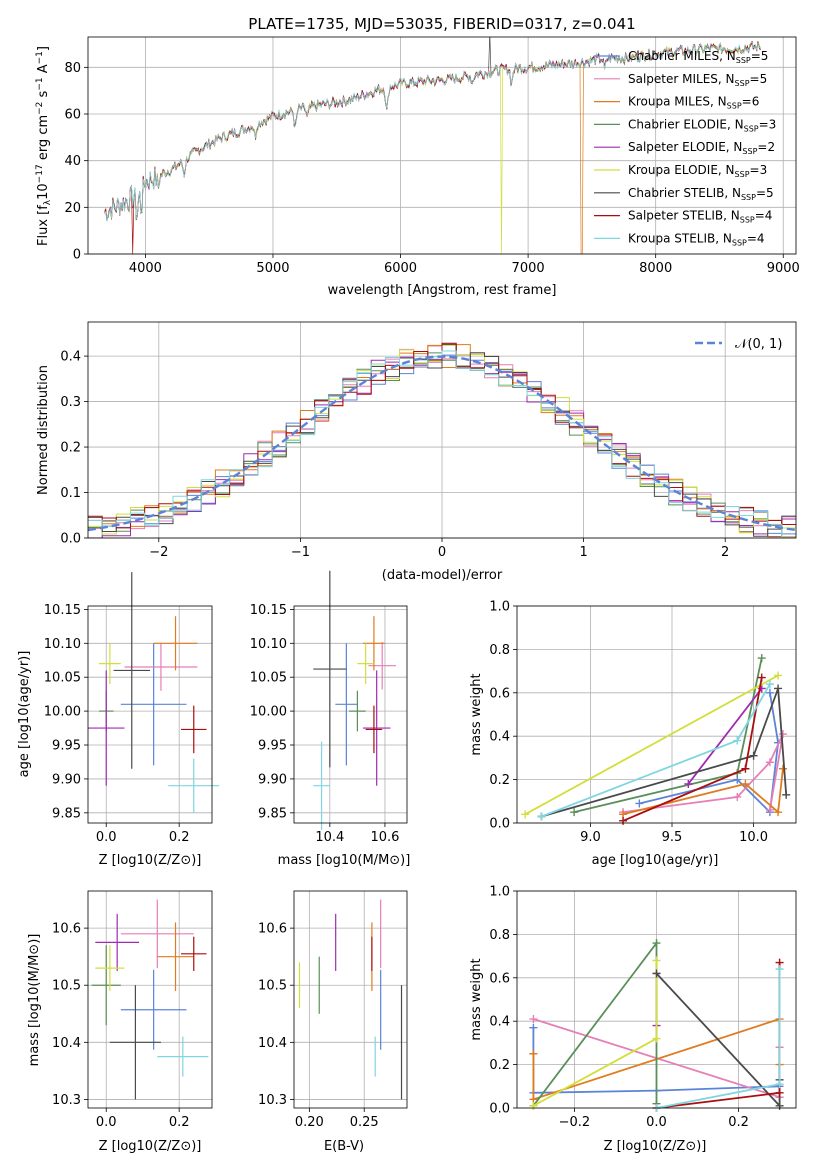 This screenshot has height=1170, width=819. What do you see at coordinates (268, 610) in the screenshot?
I see `y-tick-label: 10.15` at bounding box center [268, 610].